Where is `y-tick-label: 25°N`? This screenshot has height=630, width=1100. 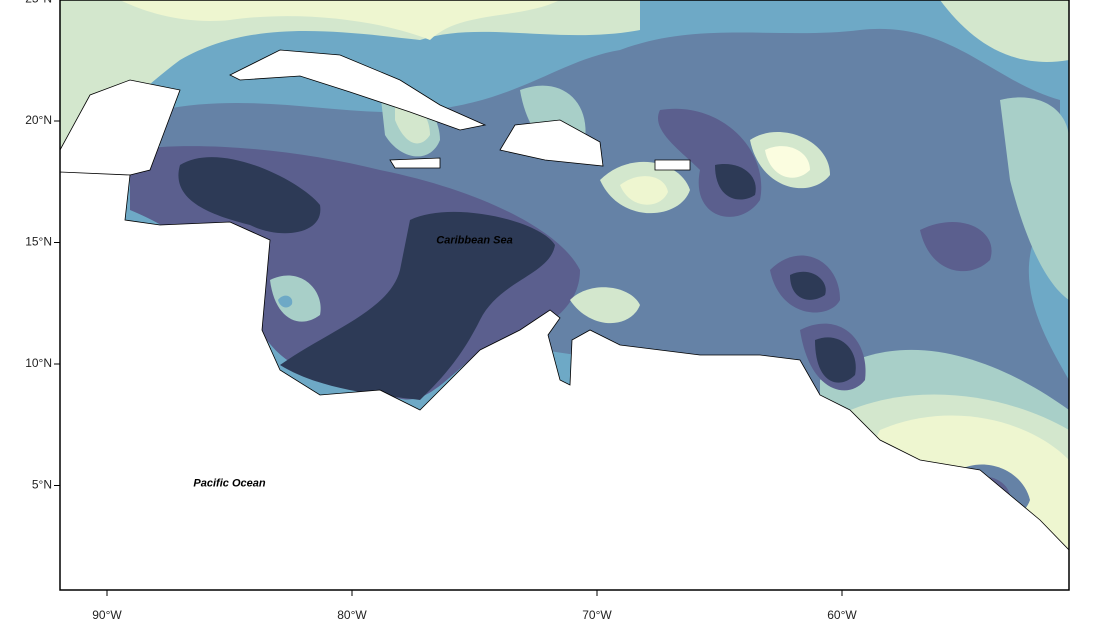
y-tick-label: 25°N is located at coordinates (38, 3).